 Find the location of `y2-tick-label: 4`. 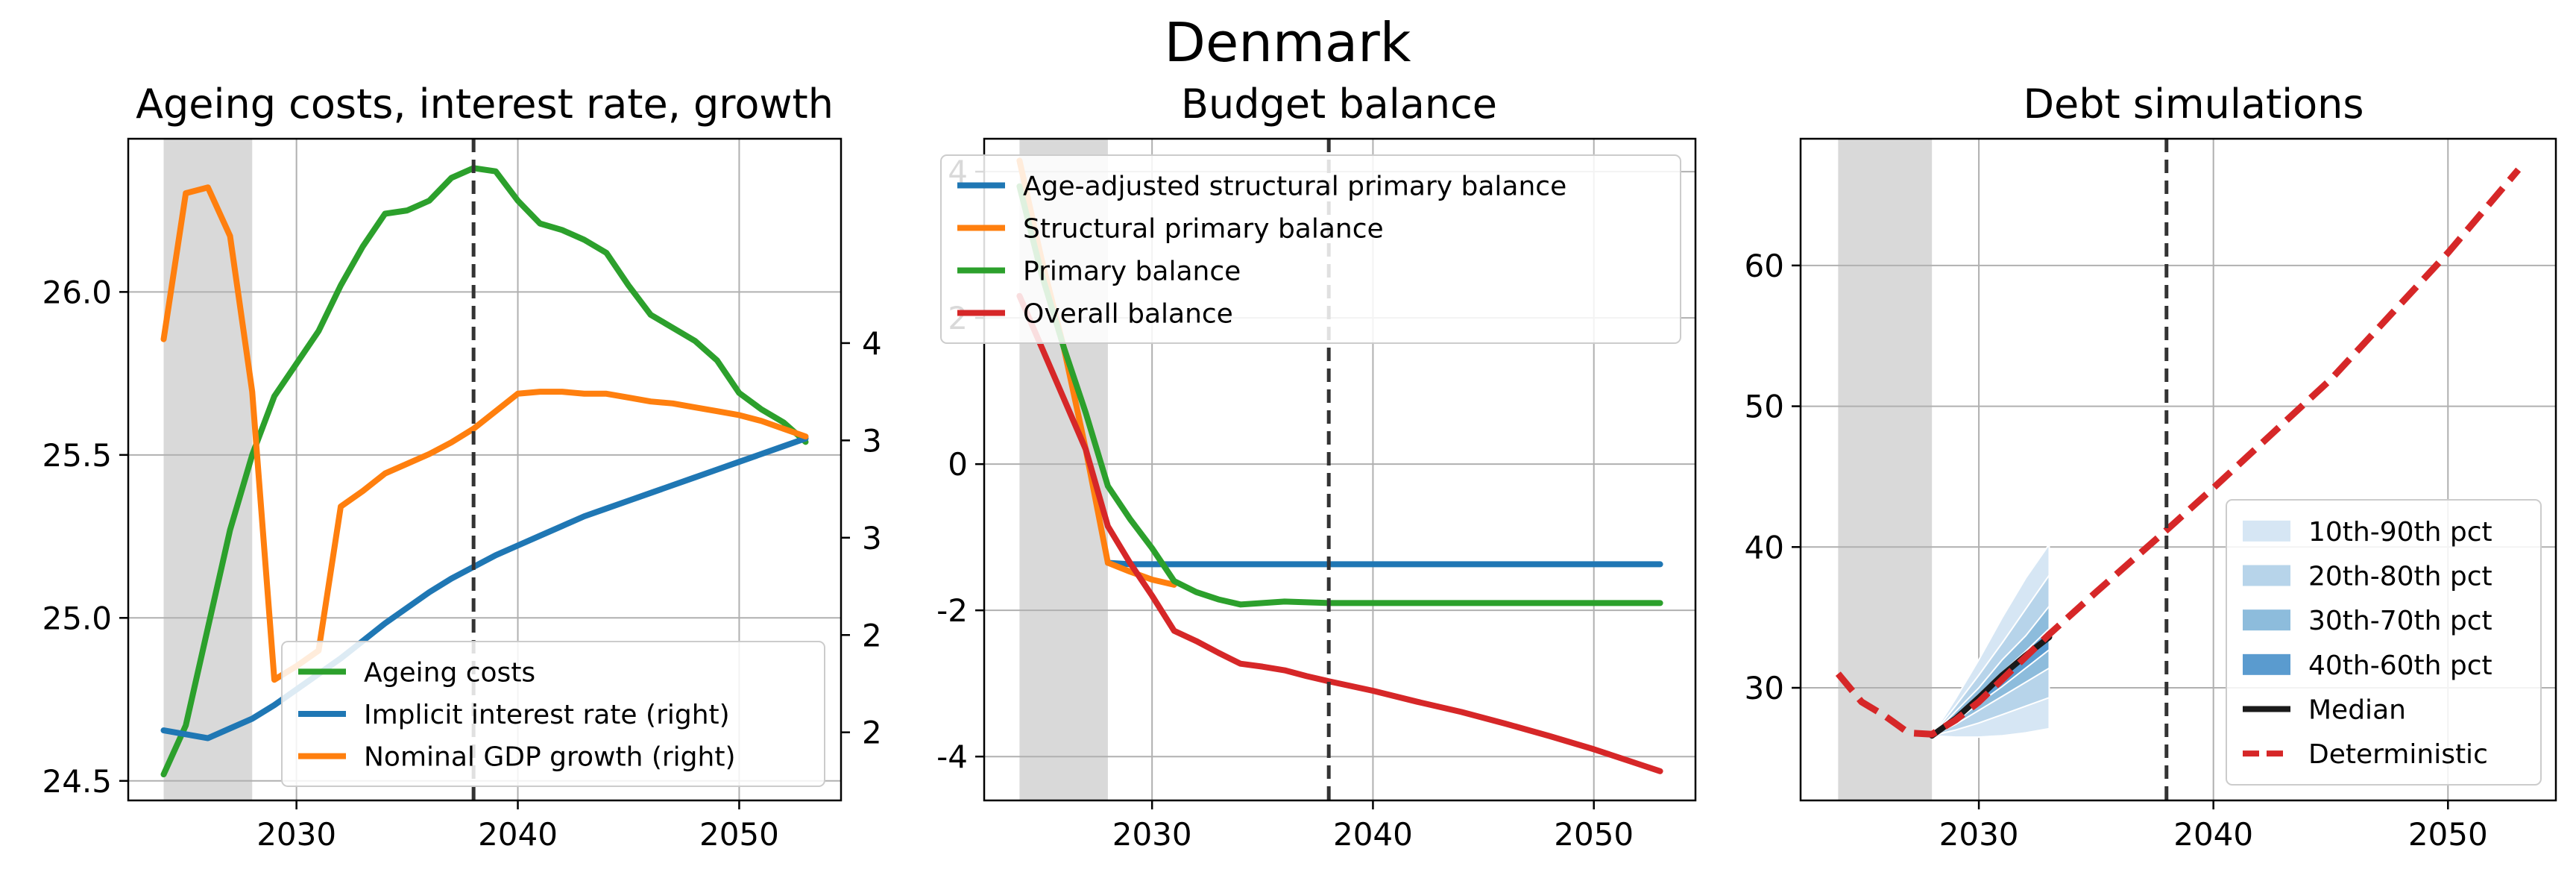

y2-tick-label: 4 is located at coordinates (872, 343).